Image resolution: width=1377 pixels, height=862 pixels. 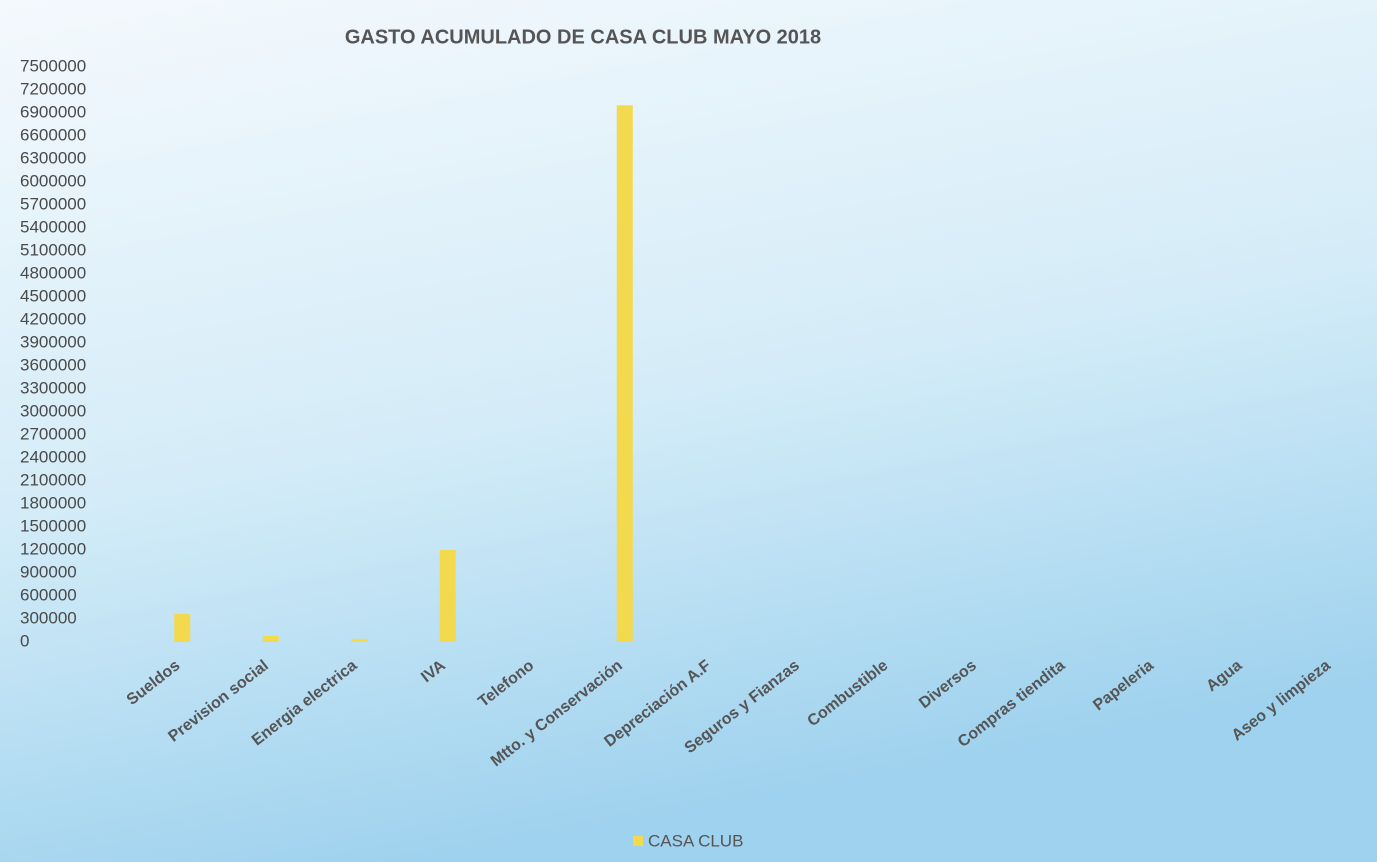 What do you see at coordinates (638, 841) in the screenshot?
I see `legend-swatch` at bounding box center [638, 841].